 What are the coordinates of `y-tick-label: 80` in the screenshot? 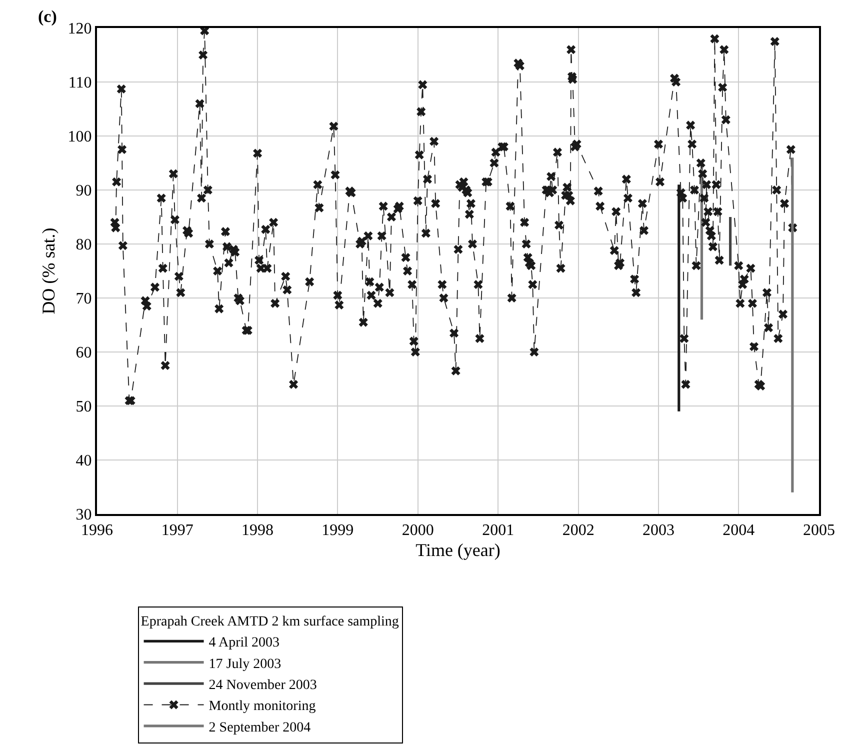 It's located at (84, 245).